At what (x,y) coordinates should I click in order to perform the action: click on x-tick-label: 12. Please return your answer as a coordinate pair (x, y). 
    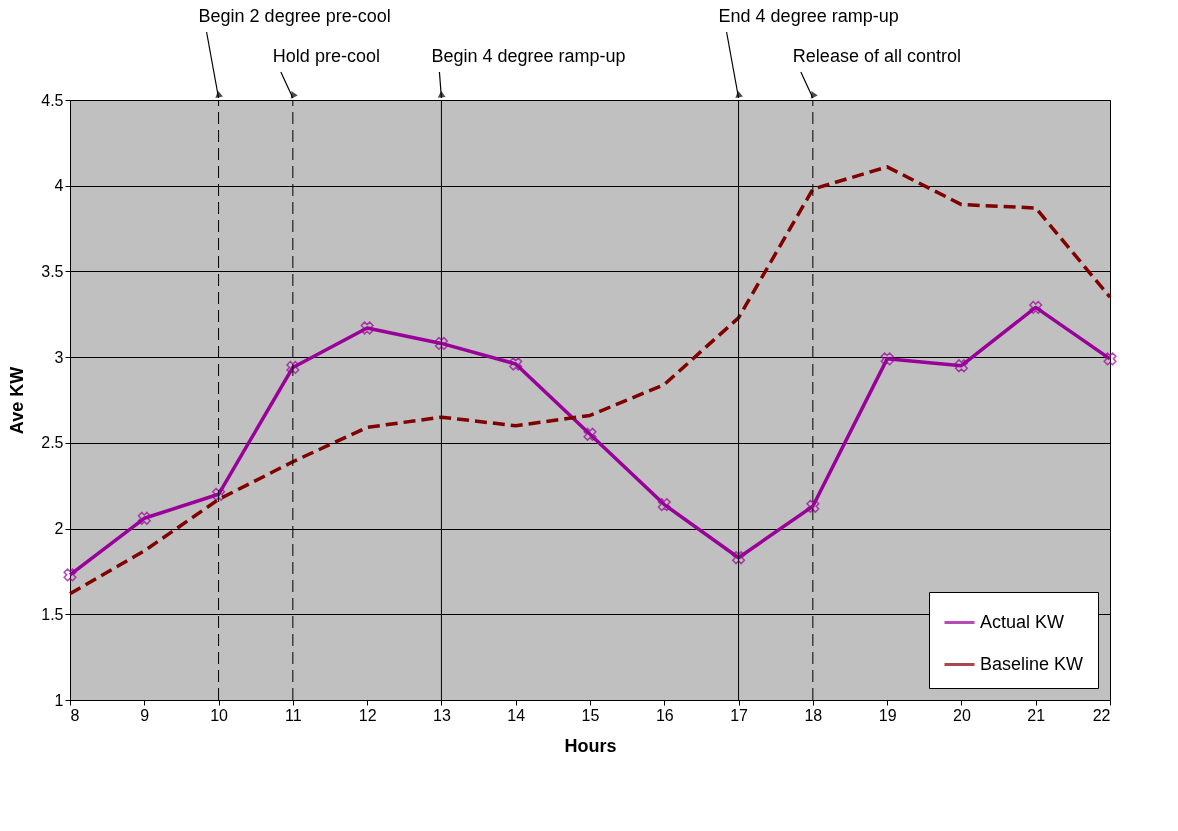
    Looking at the image, I should click on (367, 715).